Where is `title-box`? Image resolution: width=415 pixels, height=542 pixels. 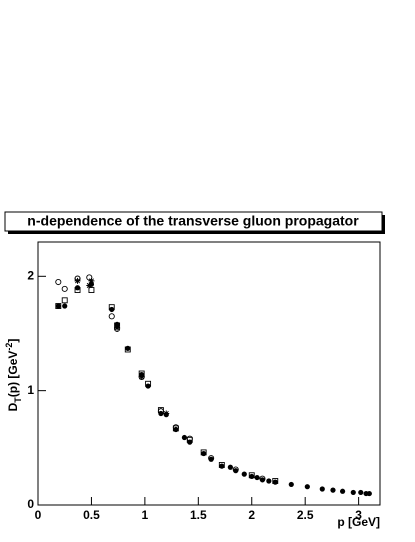
title-box is located at coordinates (193, 221).